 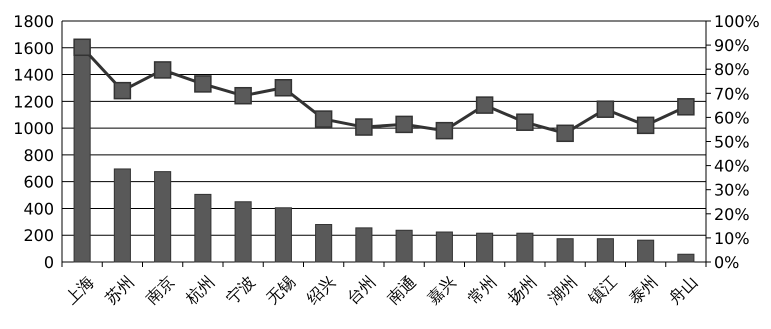 I want to click on y2-tick-label: 10%, so click(x=732, y=238).